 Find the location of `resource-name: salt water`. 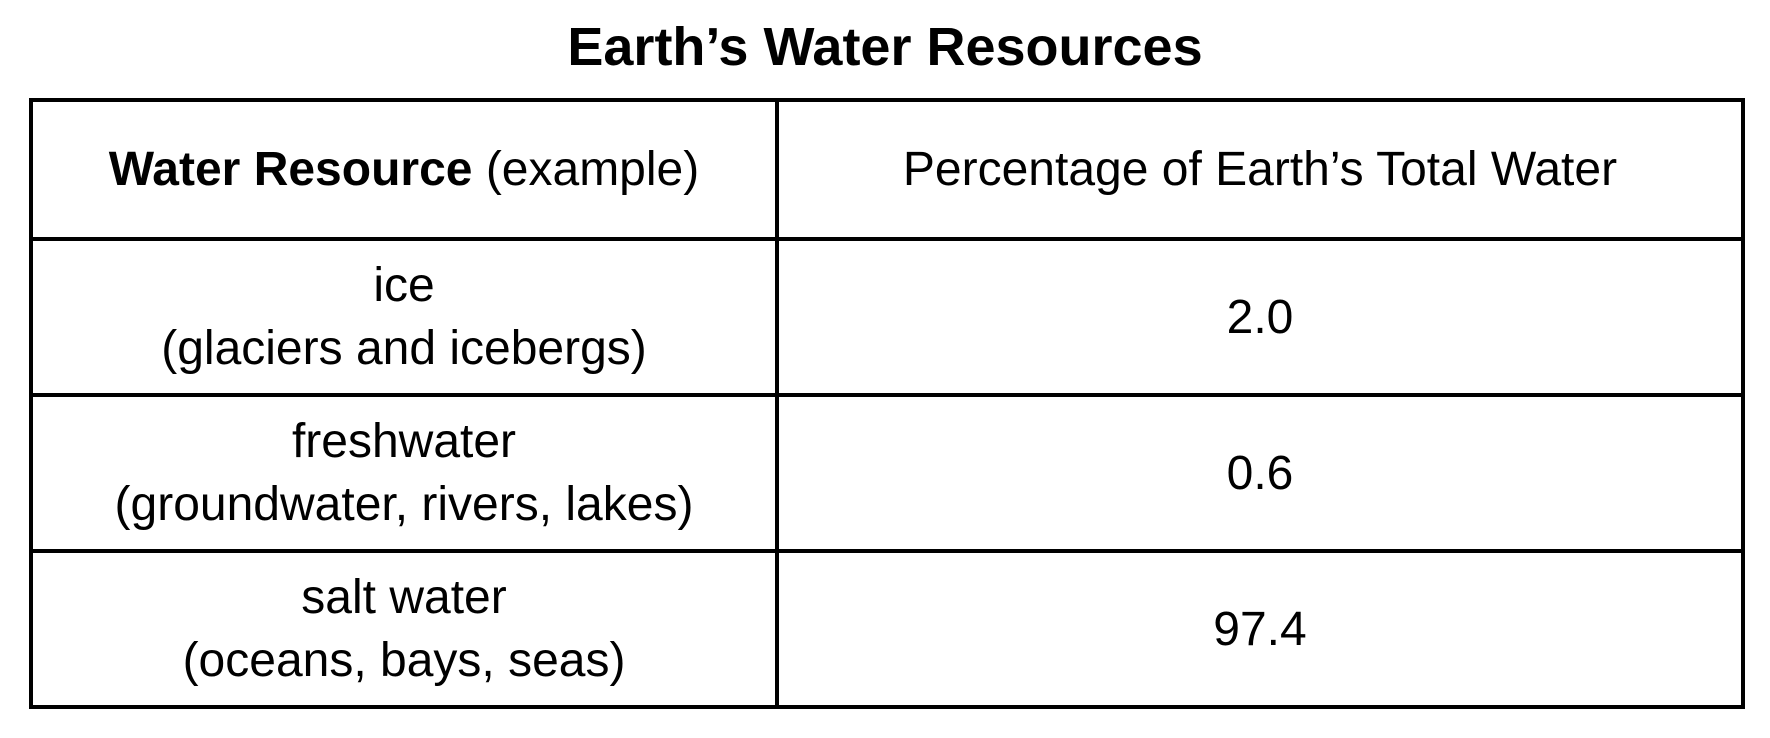

resource-name: salt water is located at coordinates (404, 597).